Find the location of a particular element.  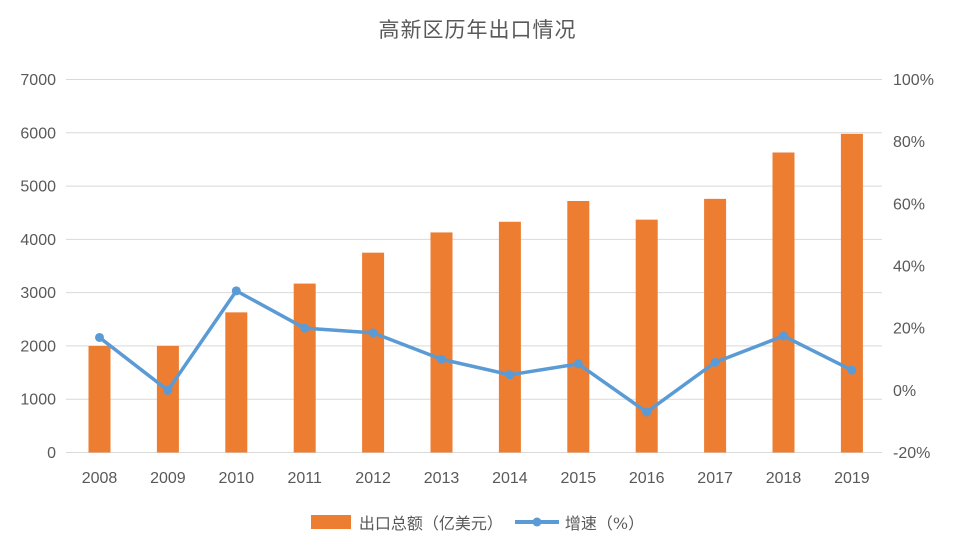

x-tick-label: 2012 is located at coordinates (373, 478).